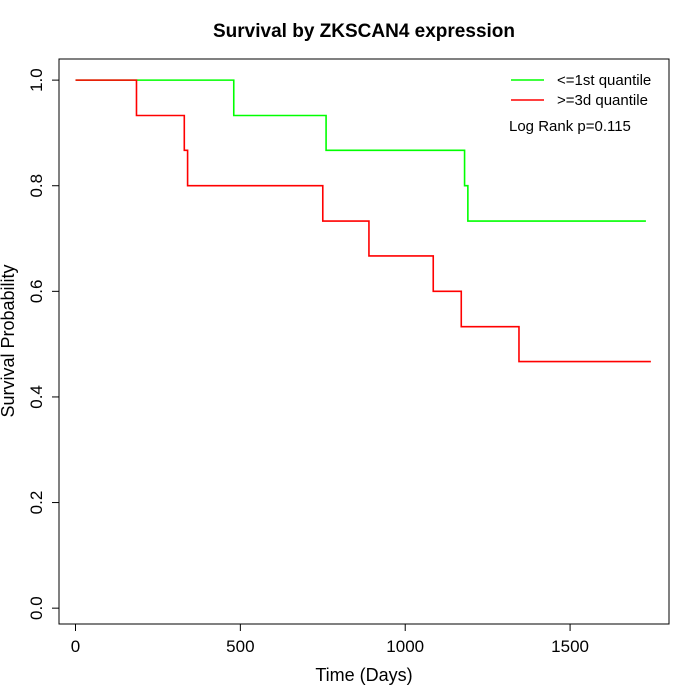 The height and width of the screenshot is (700, 700). What do you see at coordinates (36, 186) in the screenshot?
I see `y-tick-label: 0.8` at bounding box center [36, 186].